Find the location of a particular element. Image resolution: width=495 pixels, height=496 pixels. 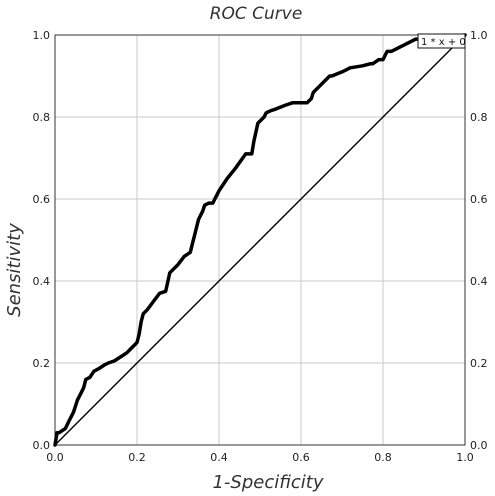

y-tick-label-left: 0.0 is located at coordinates (42, 445).